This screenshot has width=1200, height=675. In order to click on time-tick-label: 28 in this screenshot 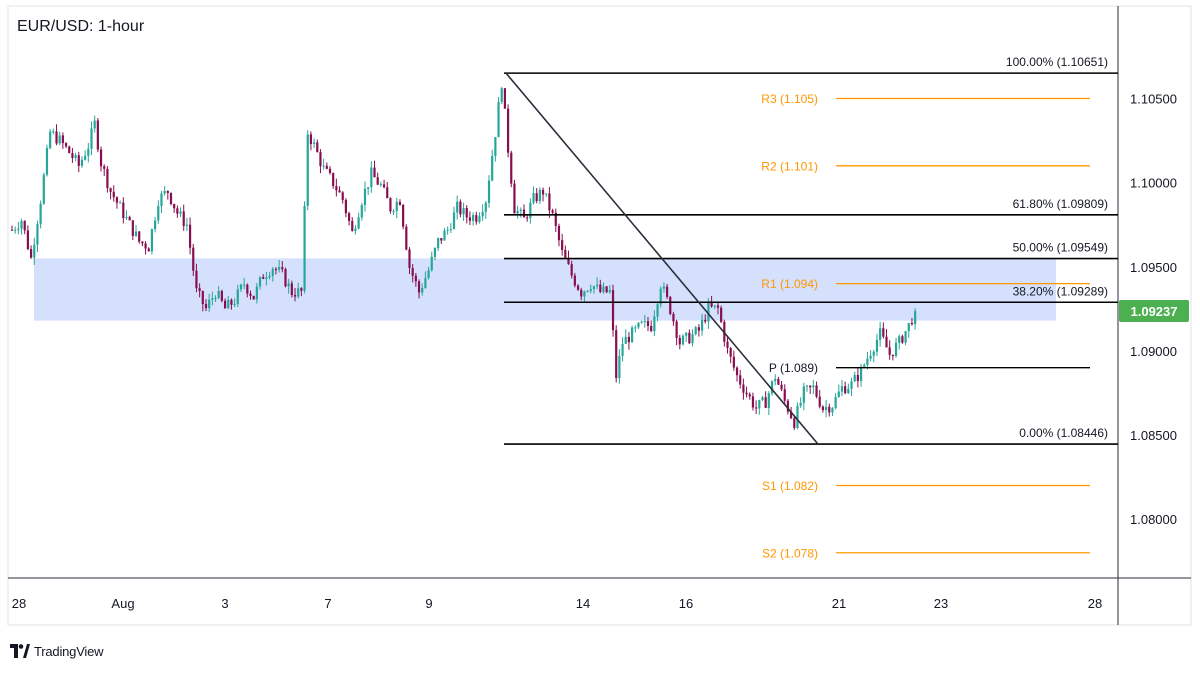, I will do `click(1095, 603)`.